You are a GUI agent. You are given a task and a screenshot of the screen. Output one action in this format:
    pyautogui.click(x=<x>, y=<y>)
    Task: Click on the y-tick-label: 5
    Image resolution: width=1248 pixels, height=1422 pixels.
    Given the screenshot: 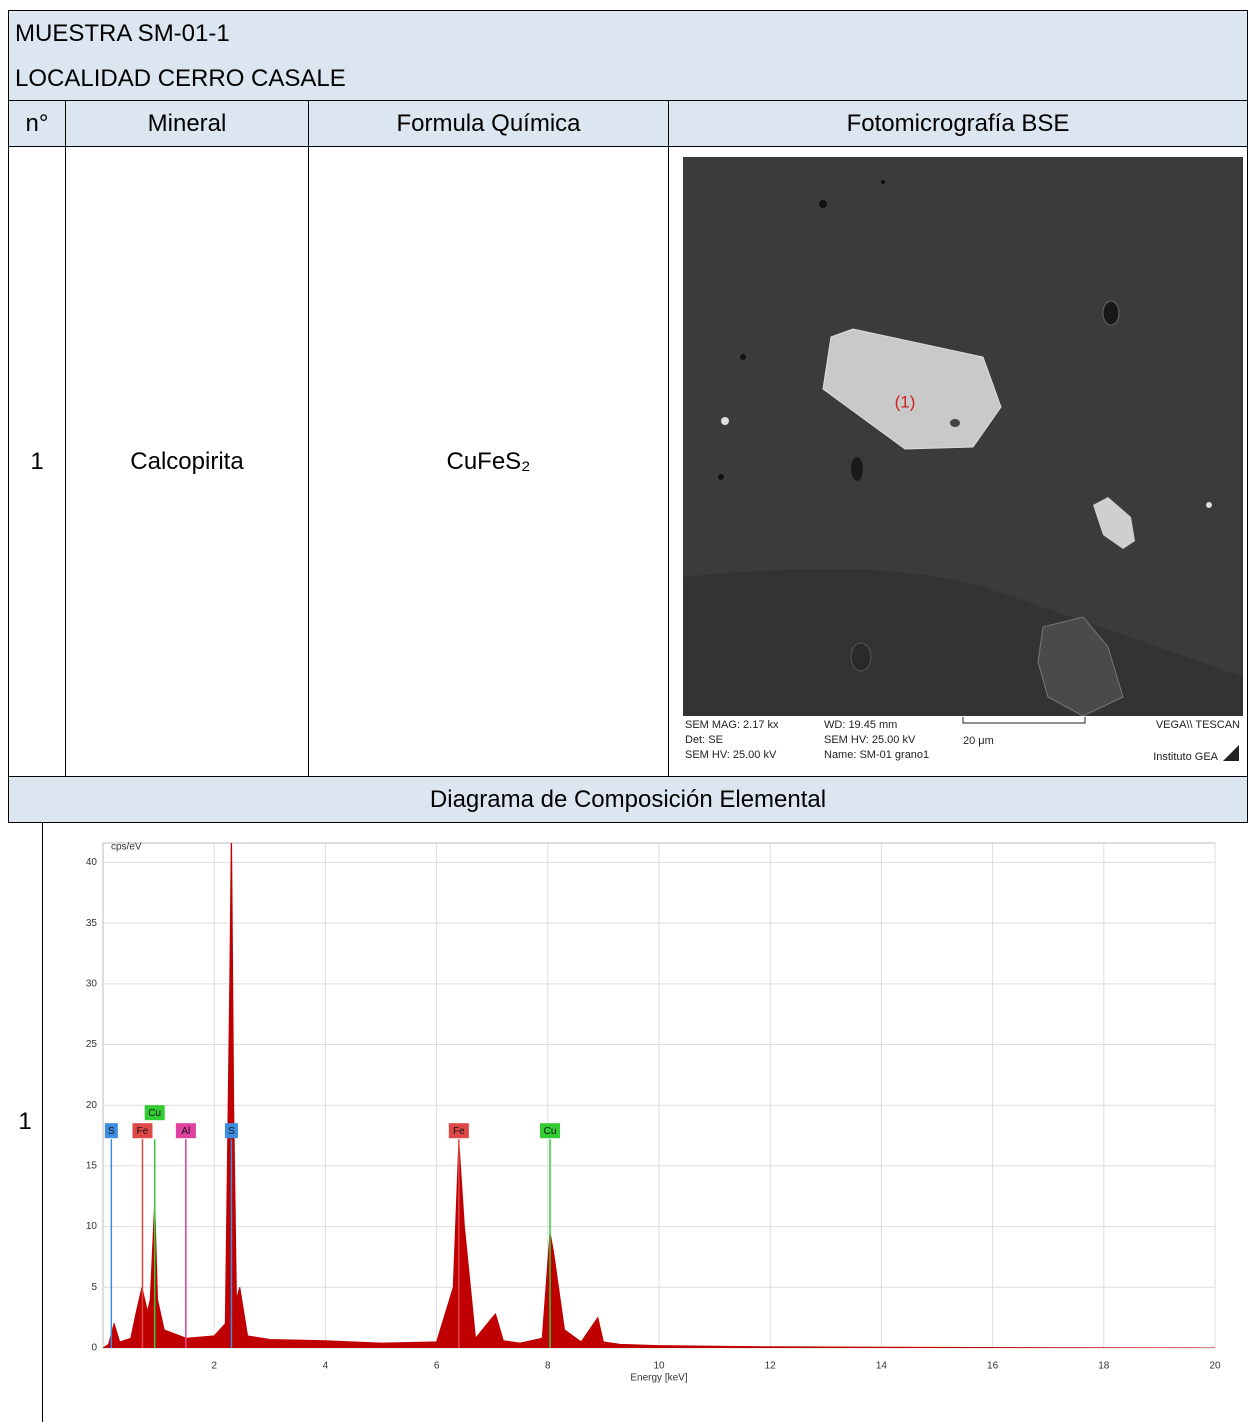 What is the action you would take?
    pyautogui.click(x=94, y=1287)
    